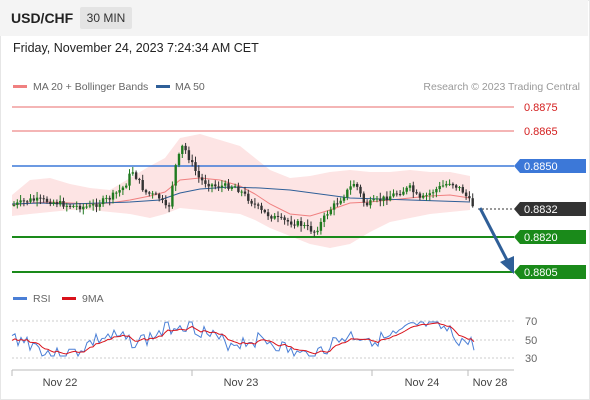  Describe the element at coordinates (550, 209) in the screenshot. I see `current-price-badge` at that location.